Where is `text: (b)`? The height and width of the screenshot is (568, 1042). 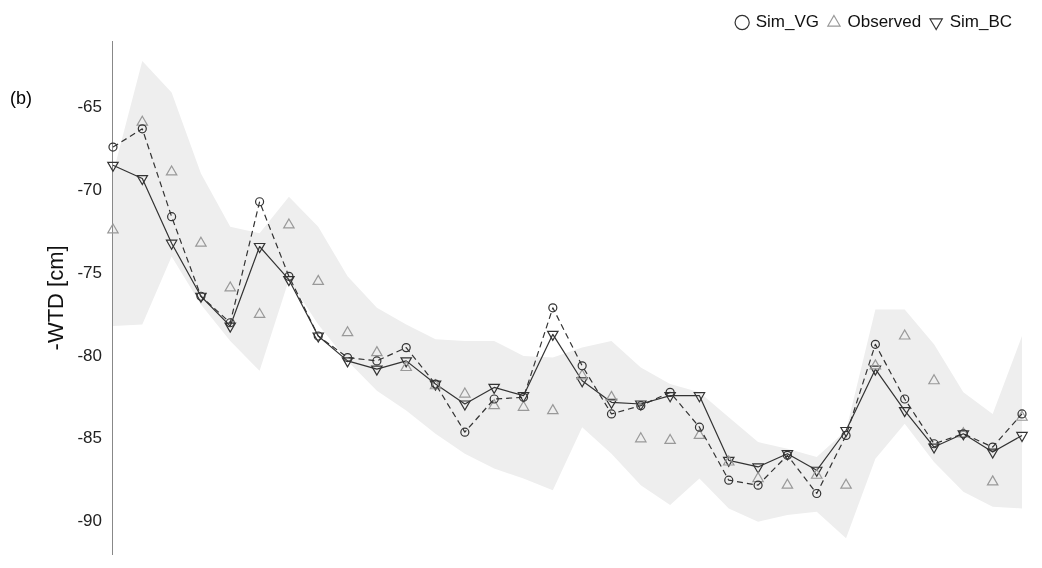
text: (b) is located at coordinates (21, 97).